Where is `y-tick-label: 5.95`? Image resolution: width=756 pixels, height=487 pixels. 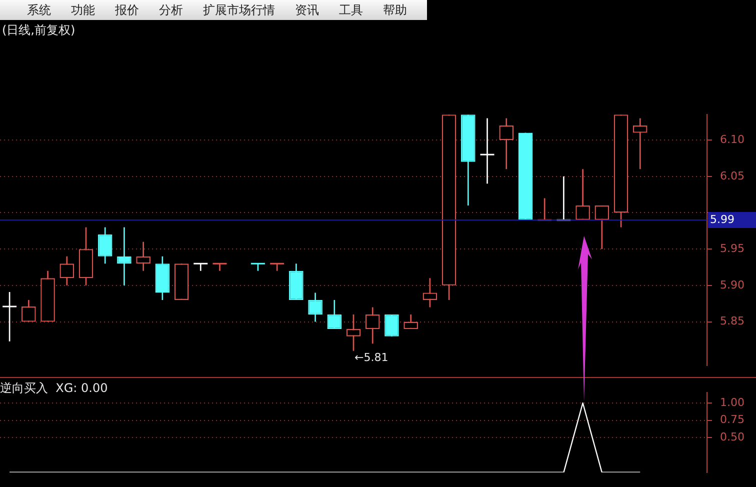 y-tick-label: 5.95 is located at coordinates (732, 248).